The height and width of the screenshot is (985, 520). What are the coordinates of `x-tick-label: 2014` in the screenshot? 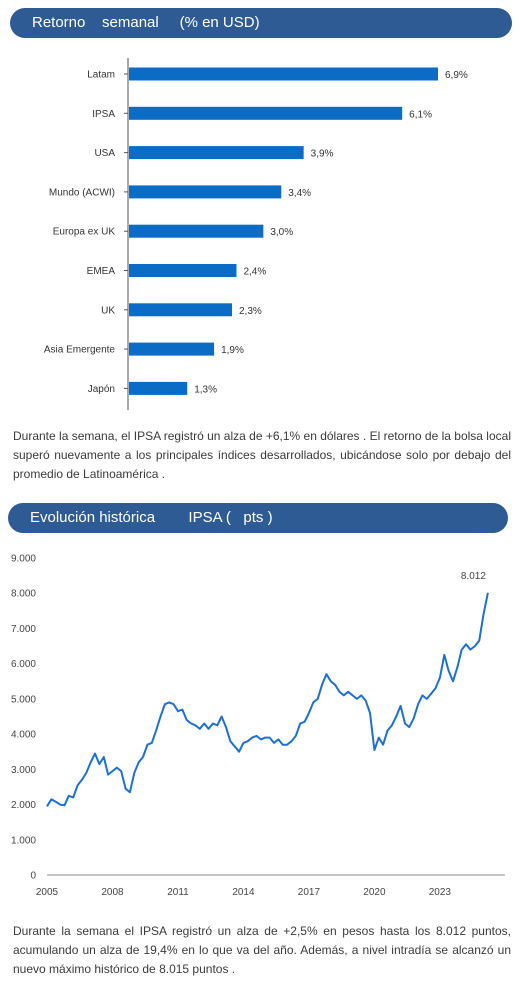 It's located at (243, 892).